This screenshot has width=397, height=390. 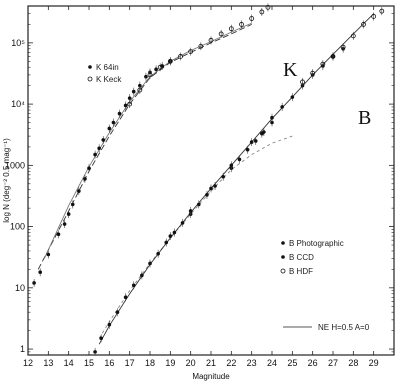 What do you see at coordinates (20, 288) in the screenshot?
I see `y-tick-label: 10` at bounding box center [20, 288].